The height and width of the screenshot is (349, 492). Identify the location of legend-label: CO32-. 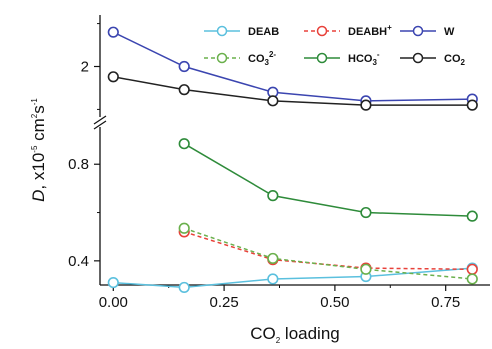
(262, 58).